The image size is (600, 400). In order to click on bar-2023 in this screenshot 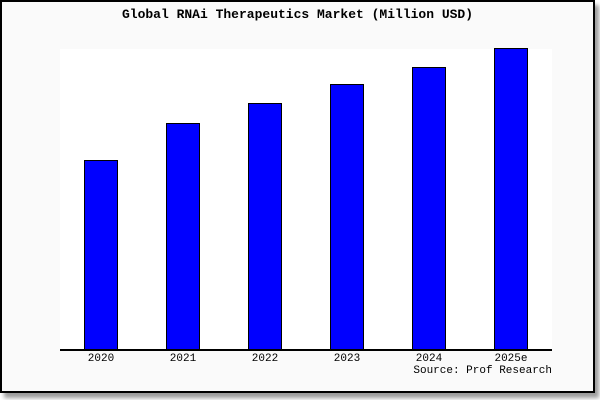, I will do `click(347, 216)`.